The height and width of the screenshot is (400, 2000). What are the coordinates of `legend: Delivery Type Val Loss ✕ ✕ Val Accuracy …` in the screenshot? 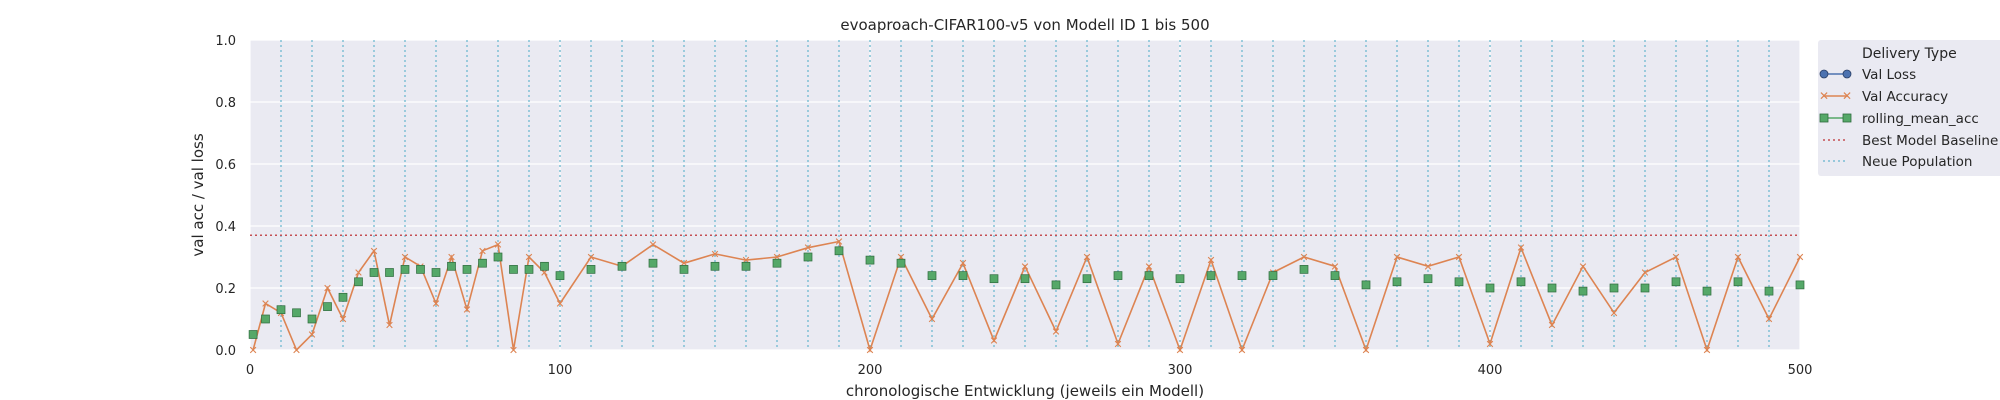 It's located at (1909, 108).